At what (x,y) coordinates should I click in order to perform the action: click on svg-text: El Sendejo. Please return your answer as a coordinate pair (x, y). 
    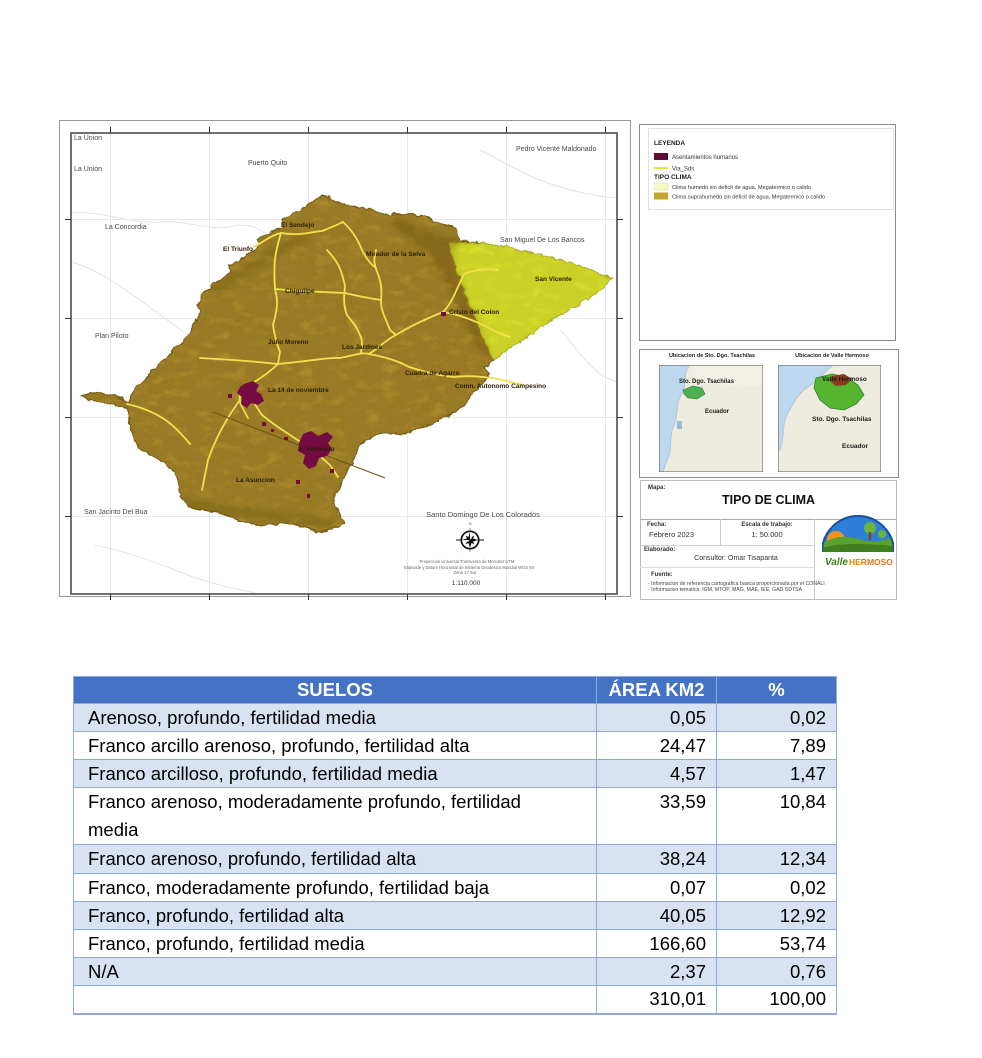
    Looking at the image, I should click on (297, 225).